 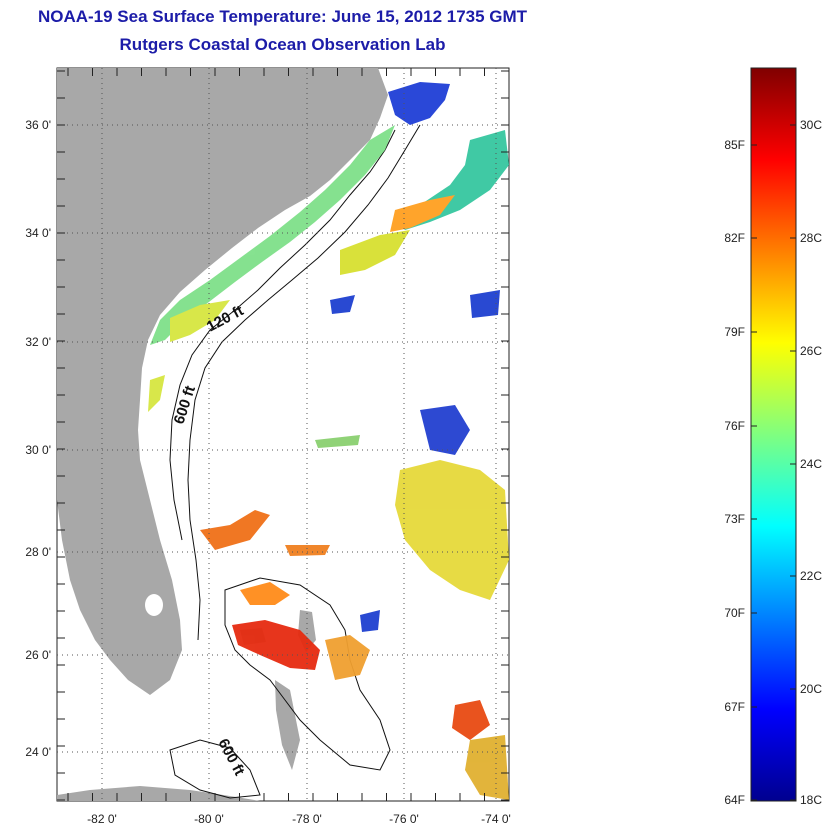 I want to click on colorbar-fahrenheit-labels: 85F 82F 79F 76F 73F 70F 67F 64F, so click(x=734, y=472).